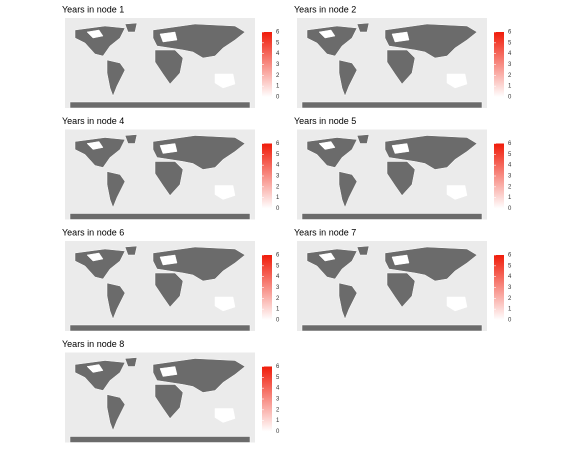 The image size is (581, 454). I want to click on map-panel: Years in node 6 0 1 2 3 4 5 6, so click(171, 279).